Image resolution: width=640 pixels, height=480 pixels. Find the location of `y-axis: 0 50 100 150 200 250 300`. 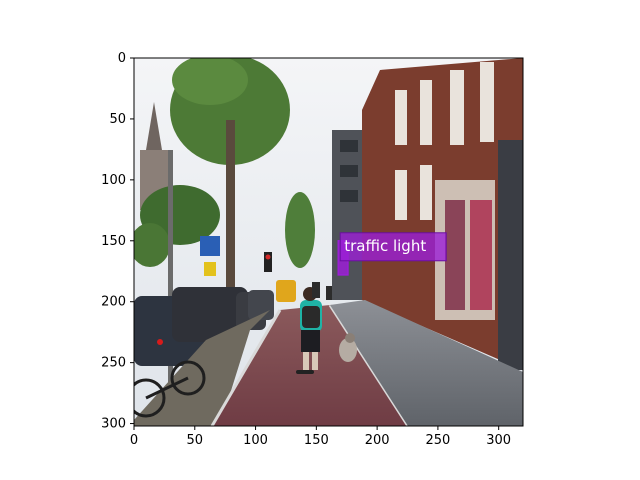

y-axis: 0 50 100 150 200 250 300 is located at coordinates (117, 241).